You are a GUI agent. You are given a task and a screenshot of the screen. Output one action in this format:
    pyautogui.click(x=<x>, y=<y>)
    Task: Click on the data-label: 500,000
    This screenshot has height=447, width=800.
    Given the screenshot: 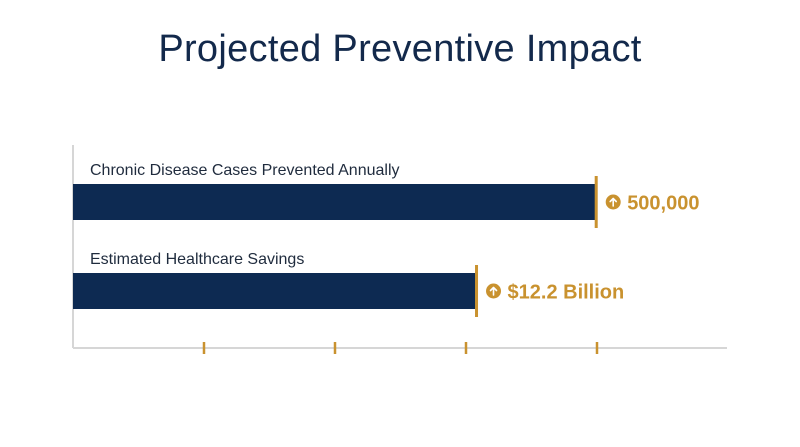 What is the action you would take?
    pyautogui.click(x=663, y=204)
    